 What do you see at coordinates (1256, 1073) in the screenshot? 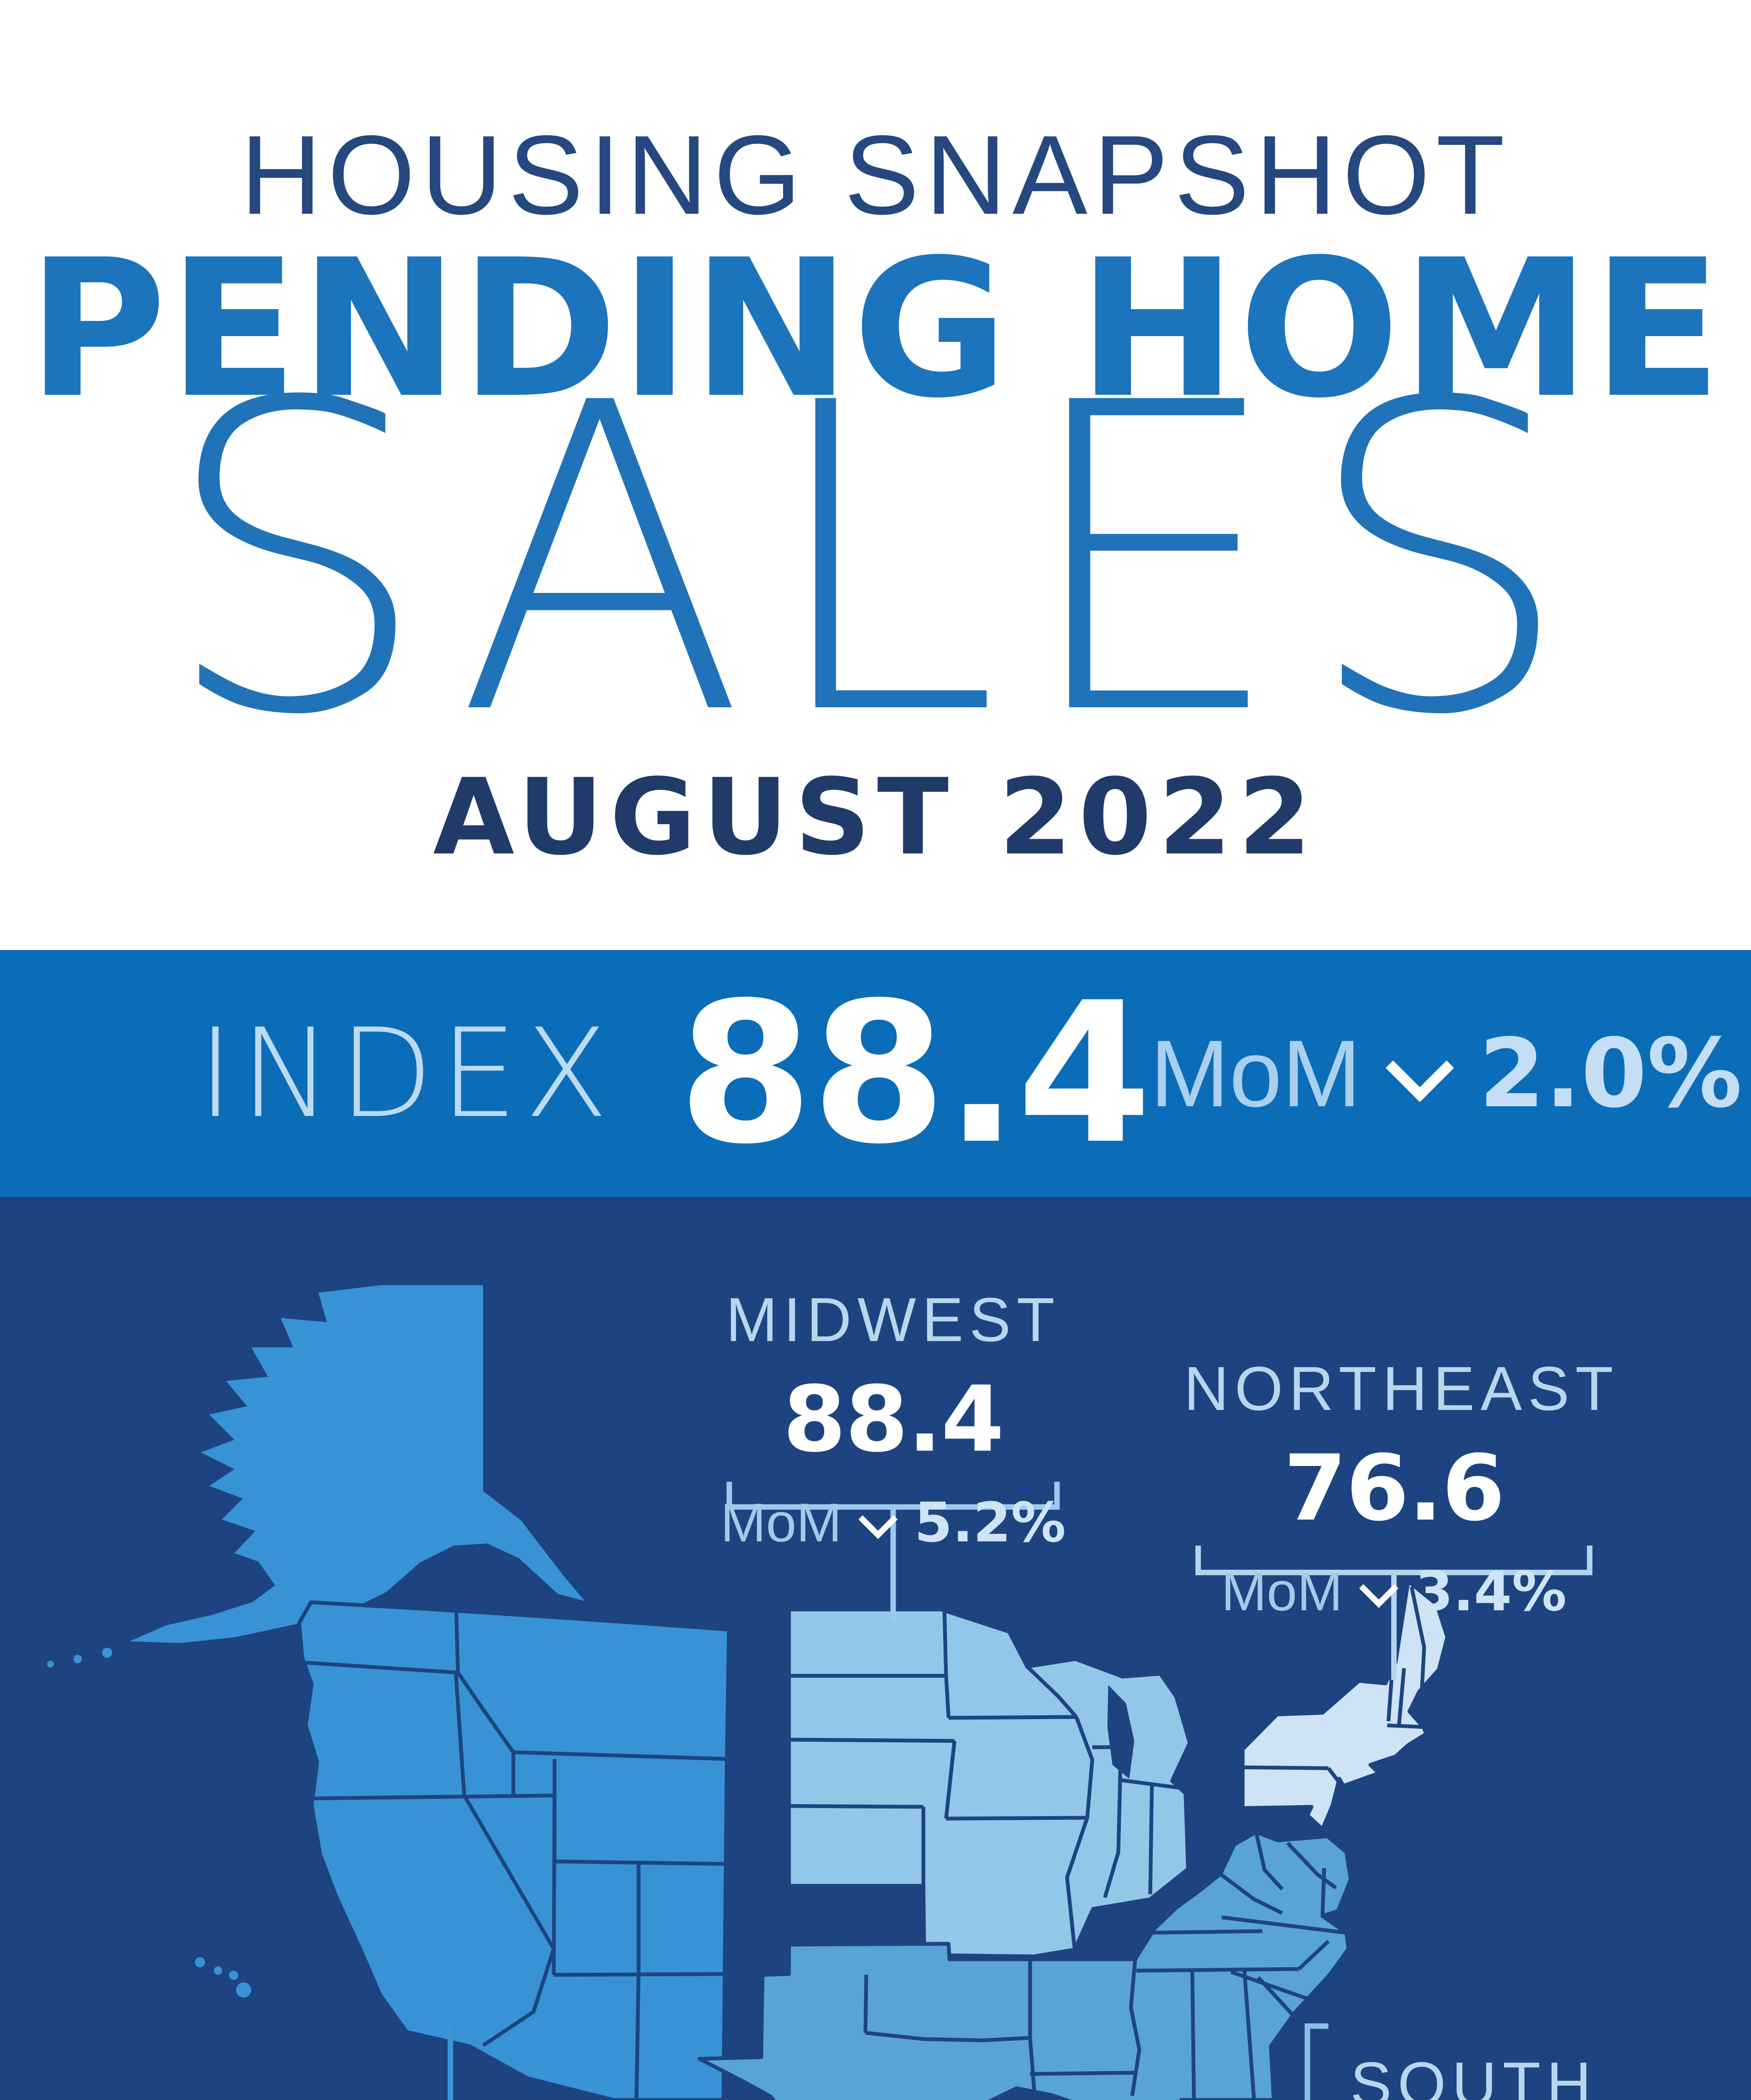
I see `mom-label: MoM` at bounding box center [1256, 1073].